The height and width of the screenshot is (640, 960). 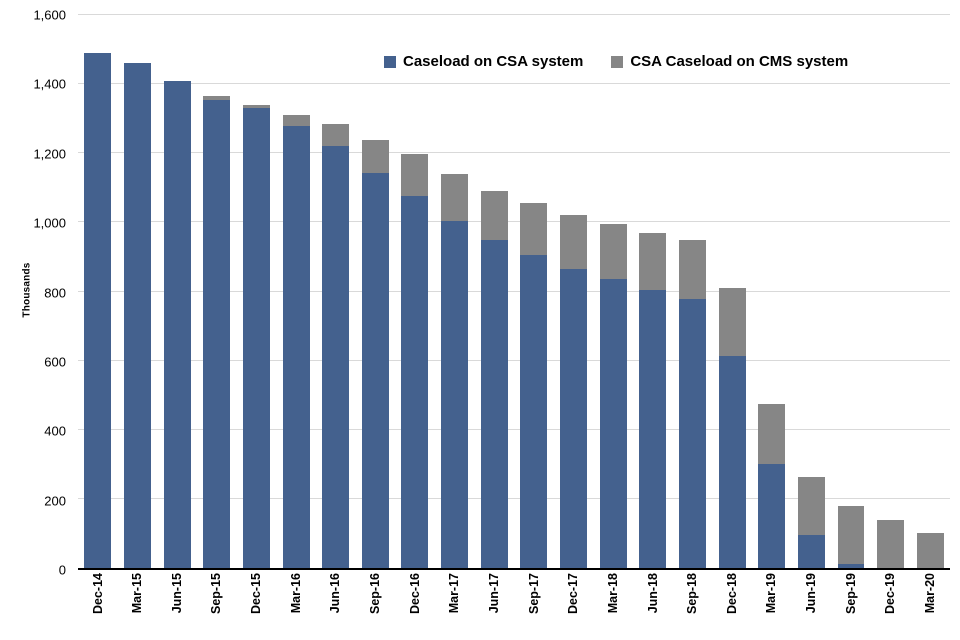 What do you see at coordinates (811, 593) in the screenshot?
I see `x-tick-label: Jun-19` at bounding box center [811, 593].